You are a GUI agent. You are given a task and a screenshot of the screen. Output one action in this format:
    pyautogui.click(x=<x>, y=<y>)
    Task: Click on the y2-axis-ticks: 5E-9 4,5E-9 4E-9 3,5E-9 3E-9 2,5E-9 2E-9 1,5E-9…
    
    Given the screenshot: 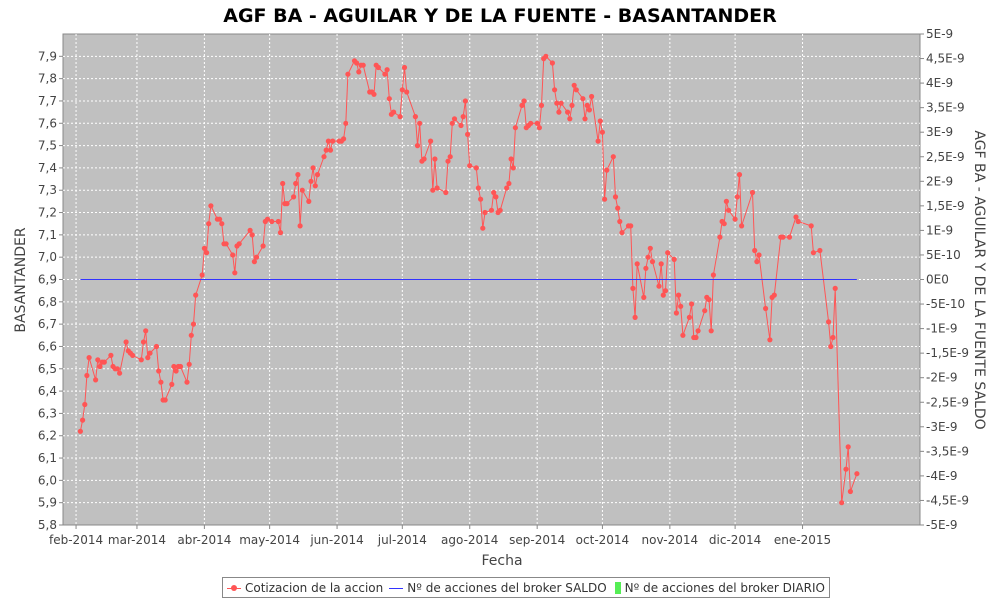 What is the action you would take?
    pyautogui.click(x=944, y=279)
    